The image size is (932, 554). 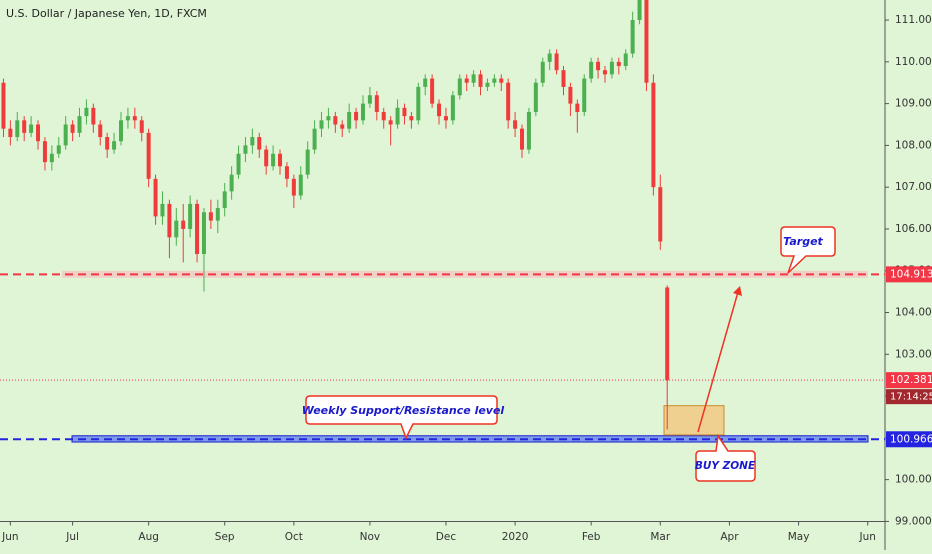 I want to click on x-tick-label: May, so click(x=799, y=537).